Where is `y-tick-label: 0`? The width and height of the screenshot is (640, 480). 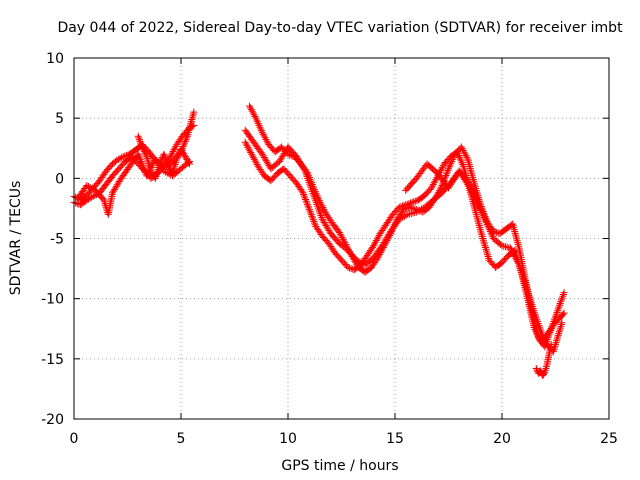 y-tick-label: 0 is located at coordinates (59, 179).